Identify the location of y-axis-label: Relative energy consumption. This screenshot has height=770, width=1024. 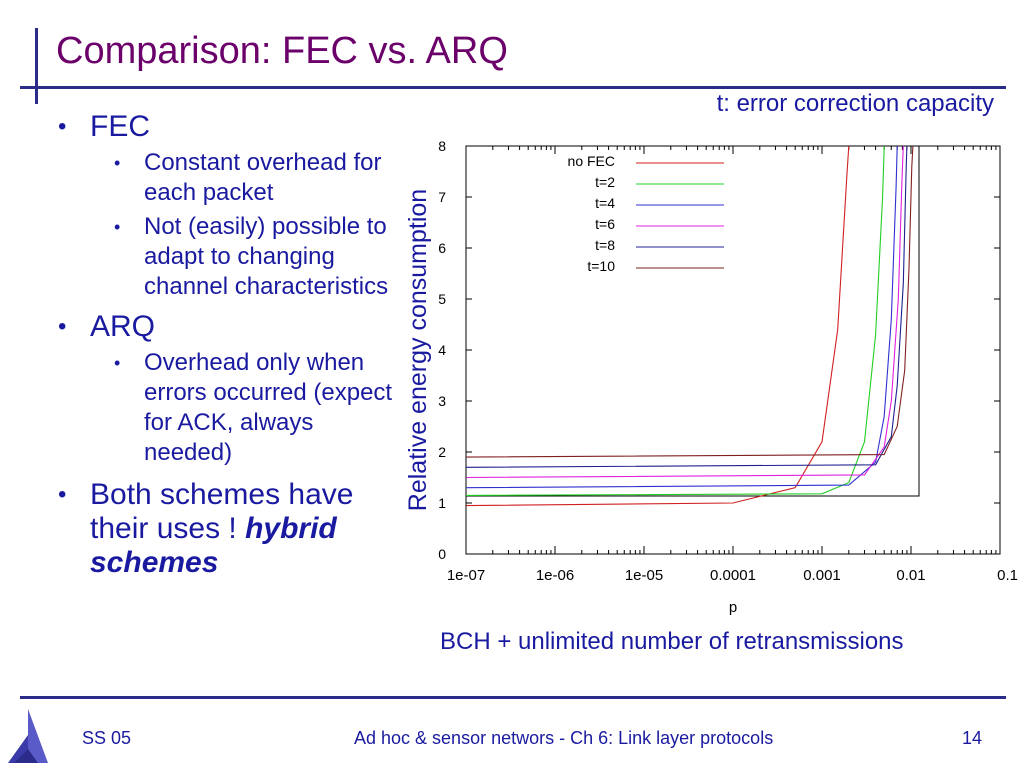
(418, 350).